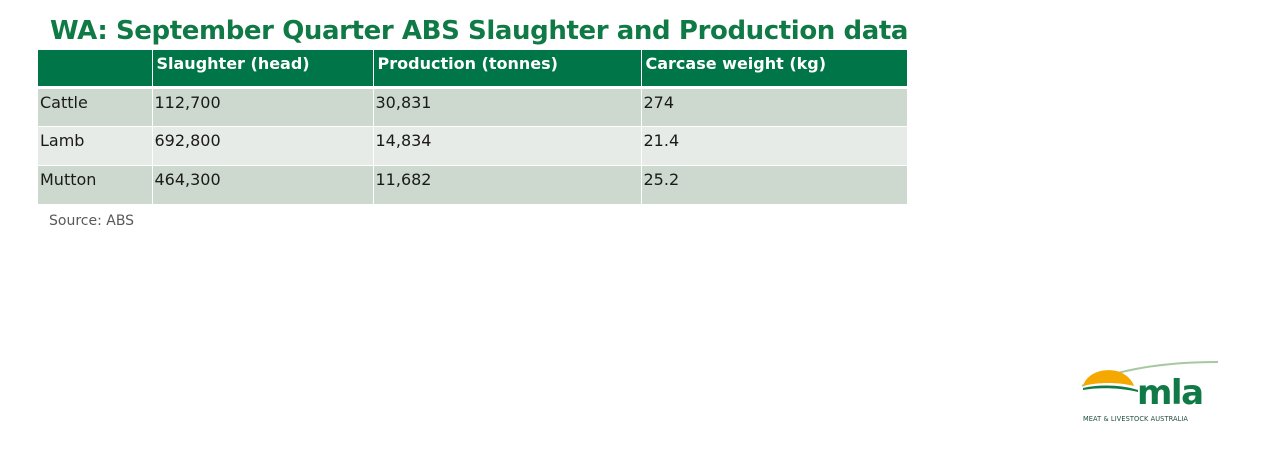  Describe the element at coordinates (262, 105) in the screenshot. I see `slaughter-cell: 112,700` at that location.